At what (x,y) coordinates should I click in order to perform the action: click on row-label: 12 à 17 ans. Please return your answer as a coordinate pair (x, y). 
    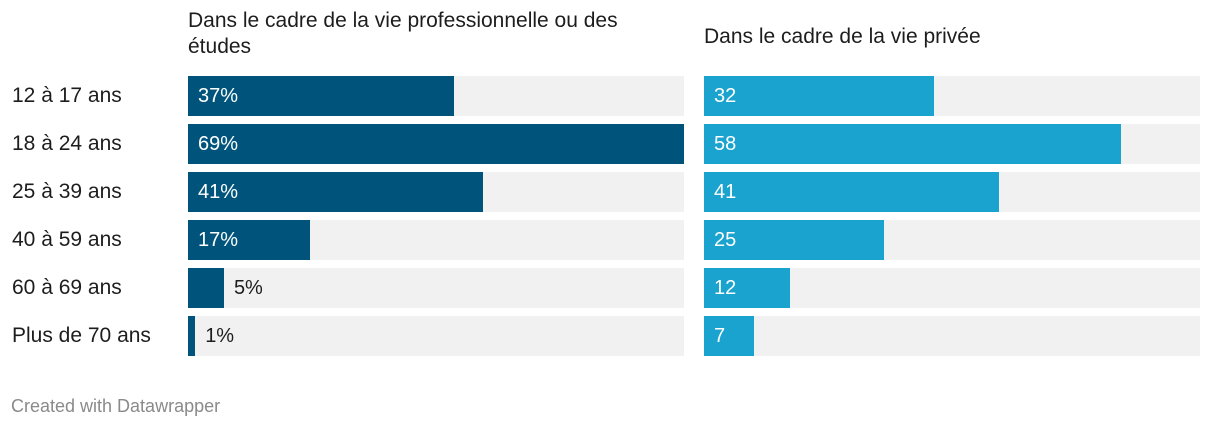
    Looking at the image, I should click on (67, 95).